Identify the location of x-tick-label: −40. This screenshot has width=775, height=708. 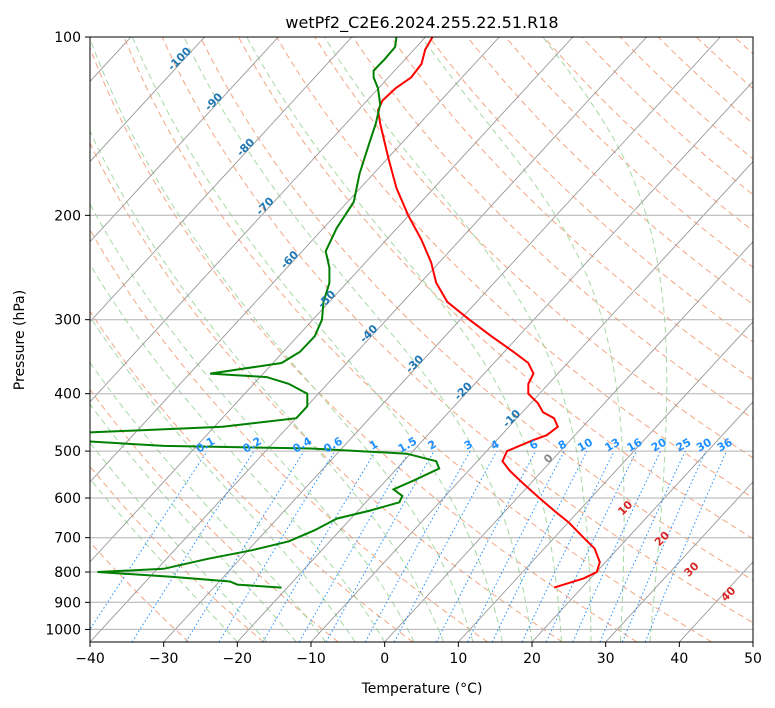
(90, 659).